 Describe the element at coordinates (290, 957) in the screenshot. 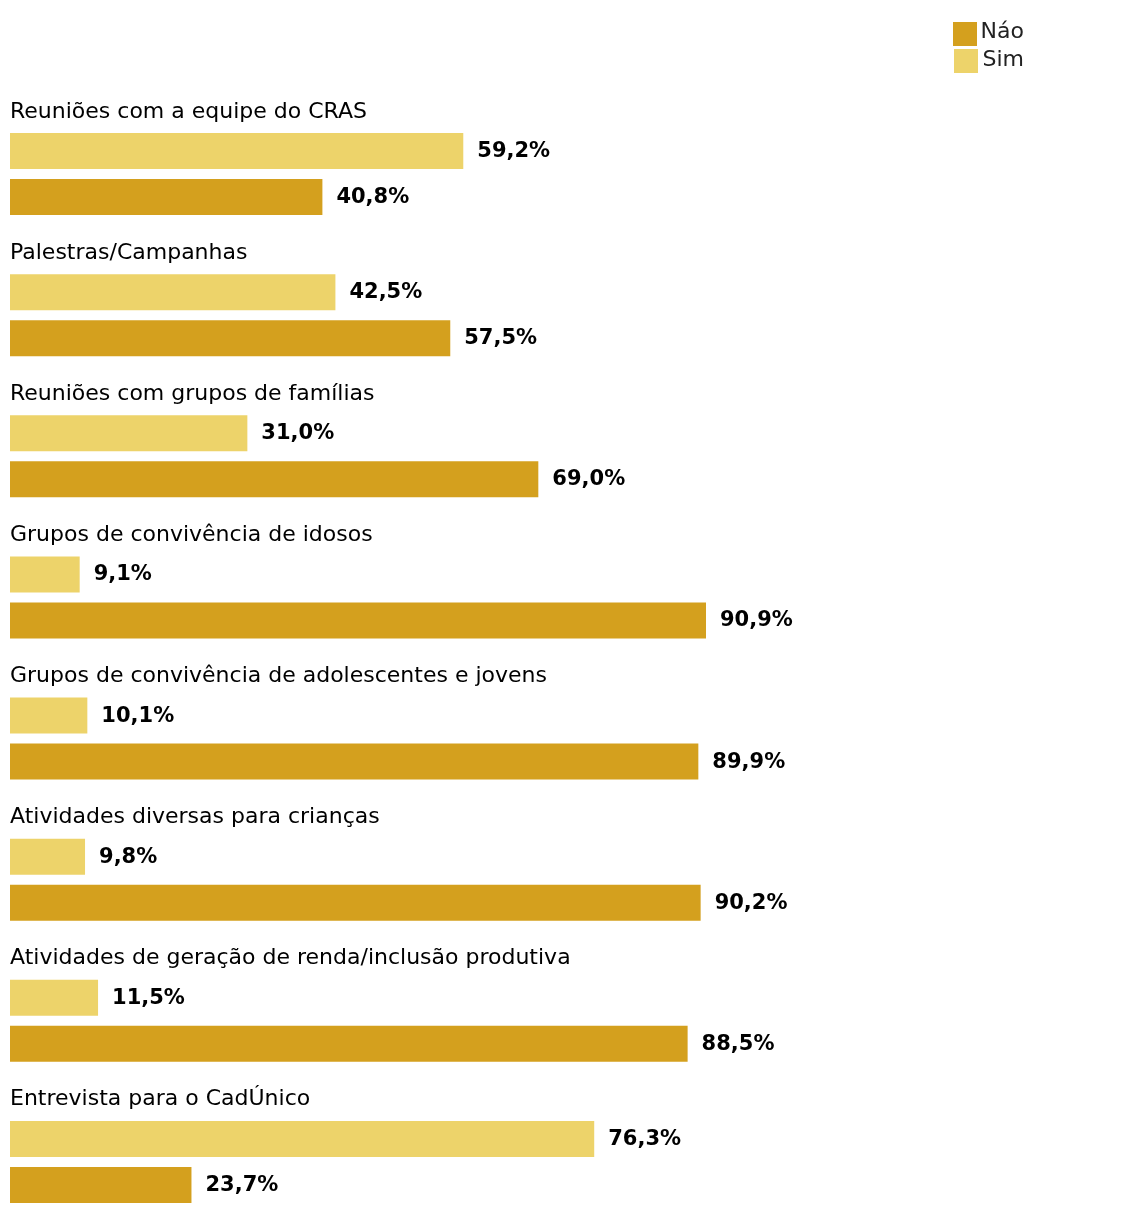

I see `y-tick-label: Atividades de geração de renda/inclusão produtiva` at that location.